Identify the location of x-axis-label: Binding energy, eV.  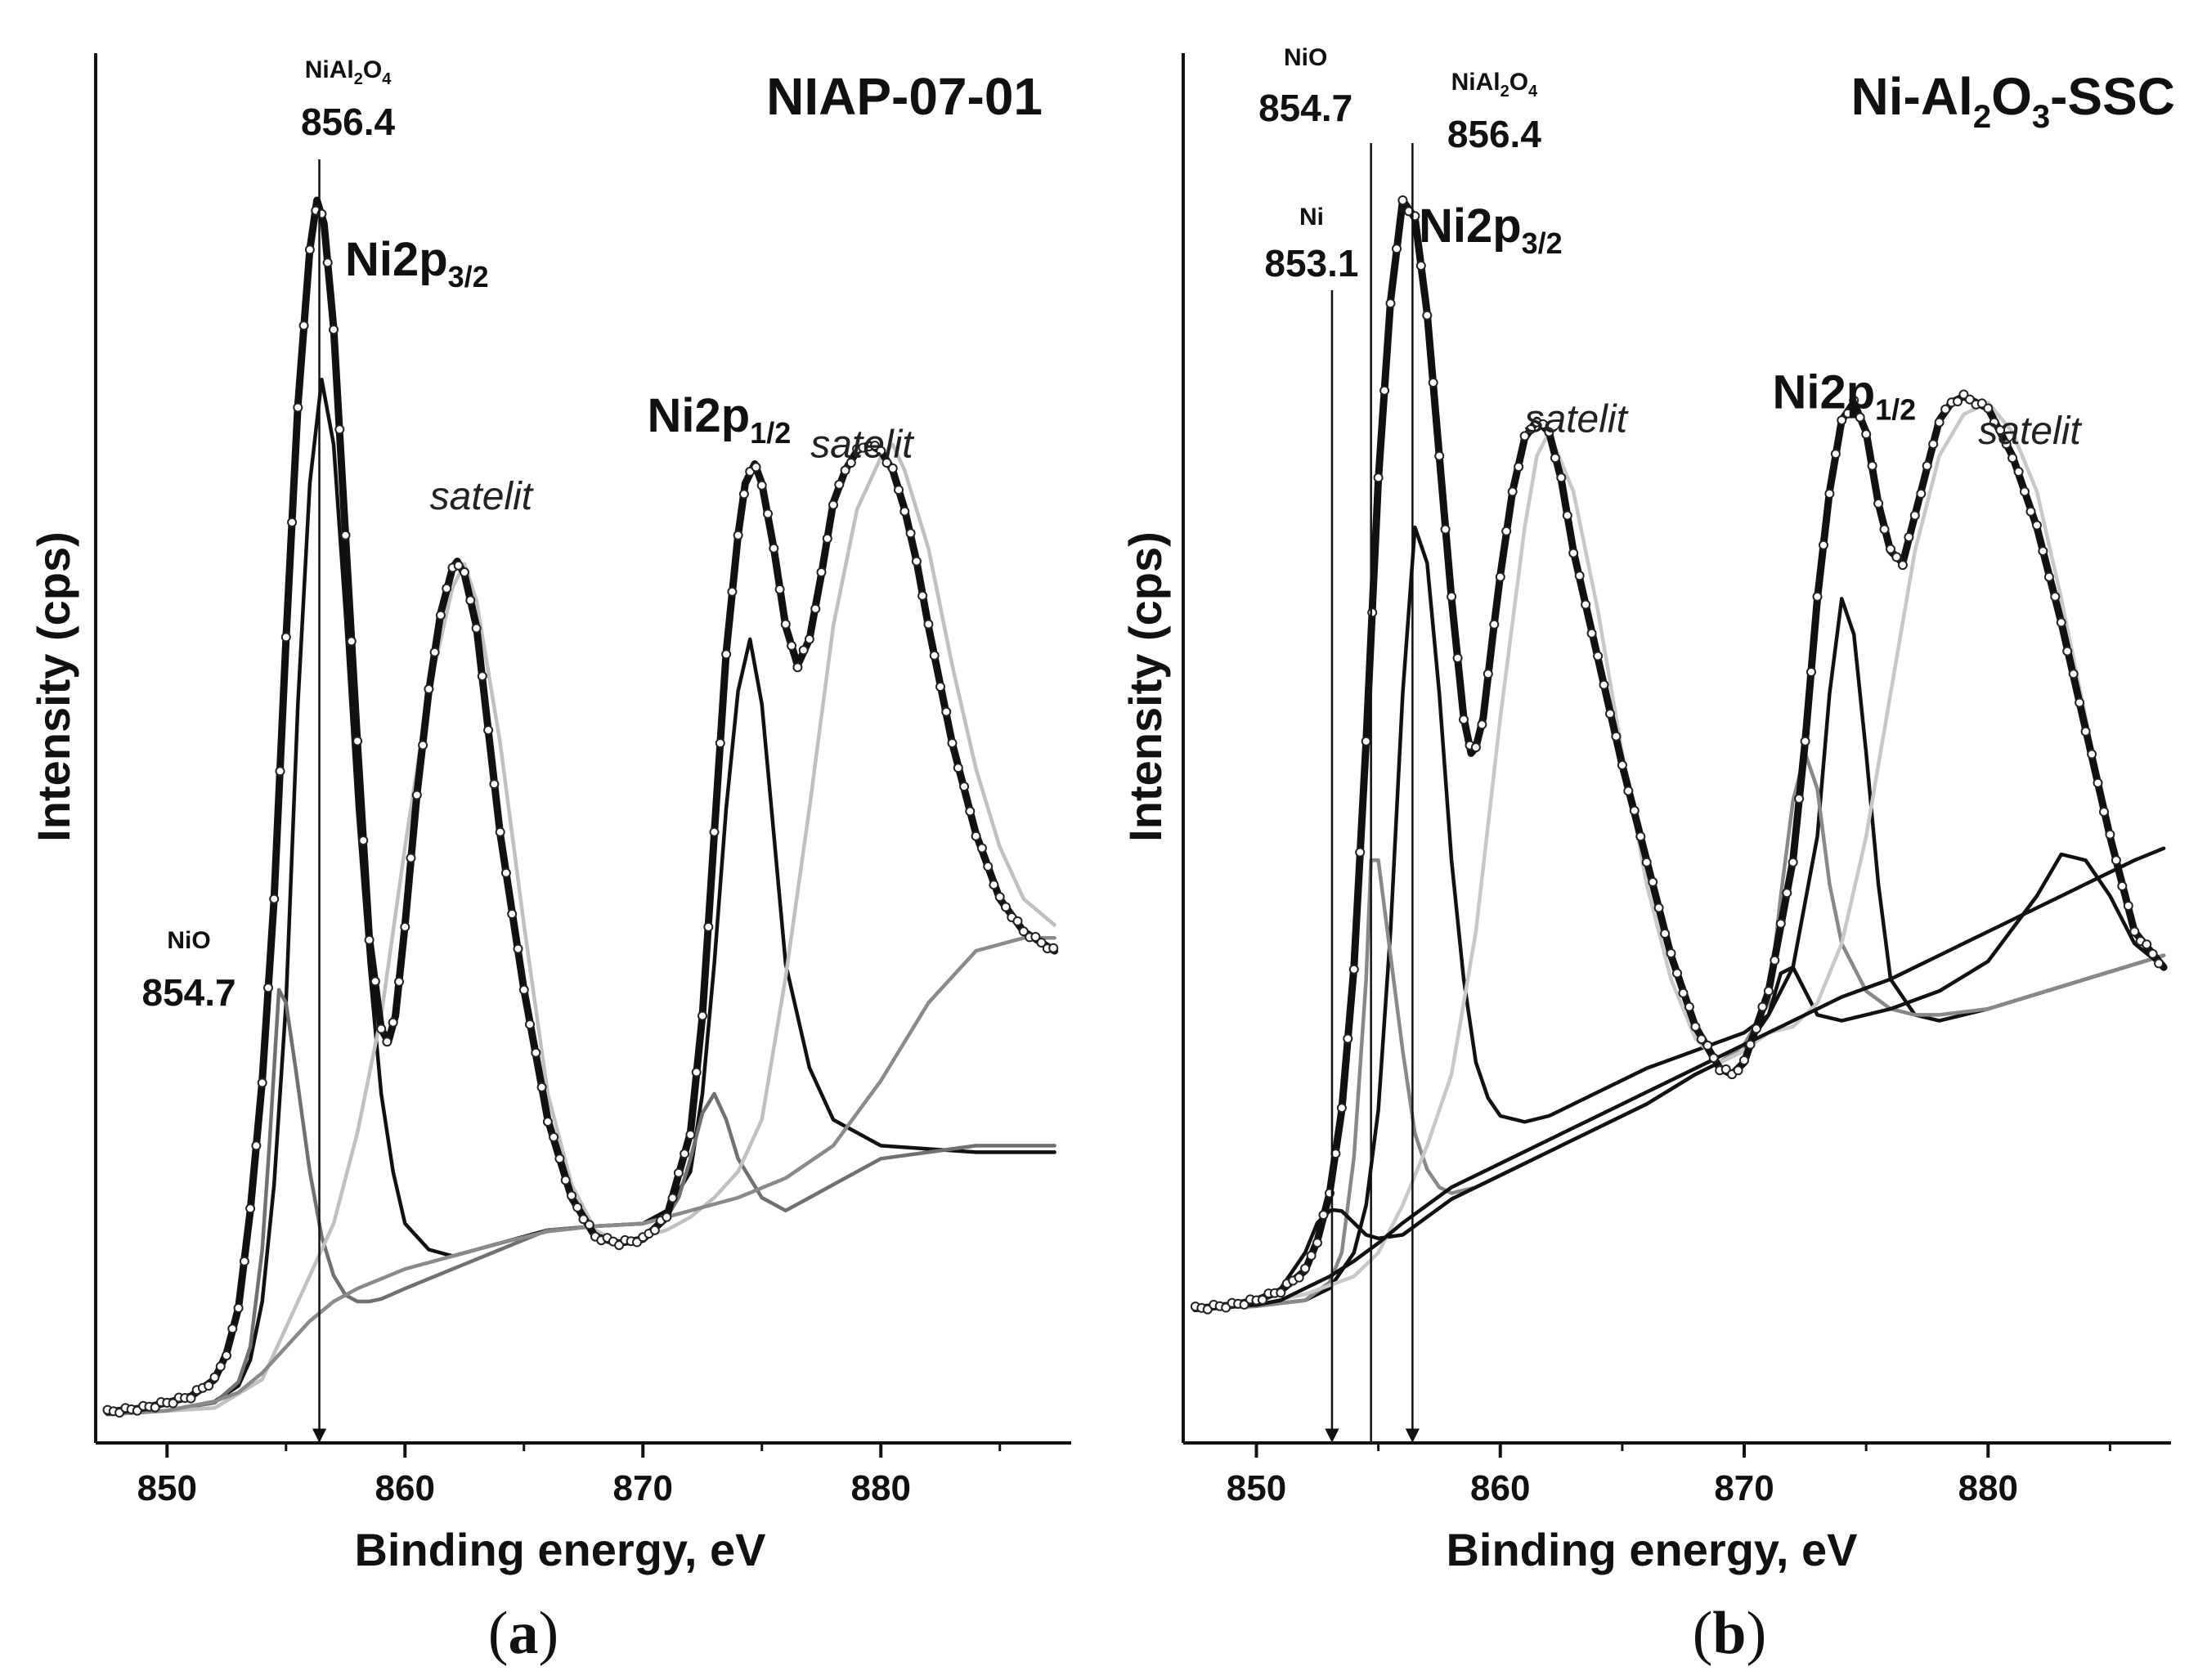
(559, 1549).